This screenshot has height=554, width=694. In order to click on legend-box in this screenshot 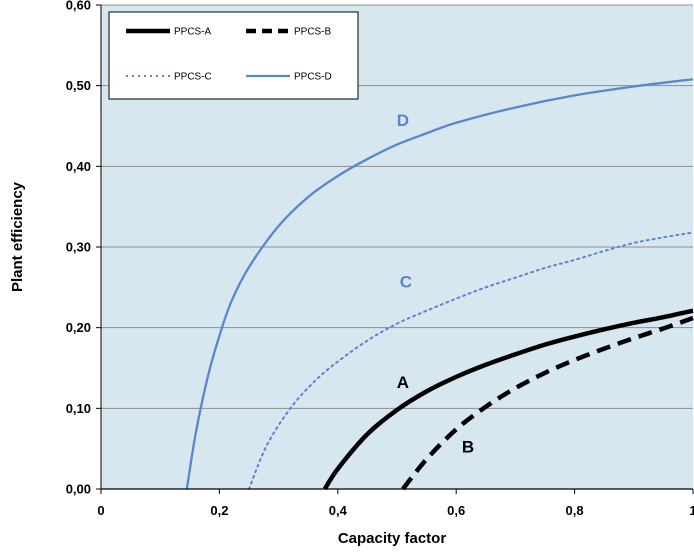, I will do `click(233, 55)`.